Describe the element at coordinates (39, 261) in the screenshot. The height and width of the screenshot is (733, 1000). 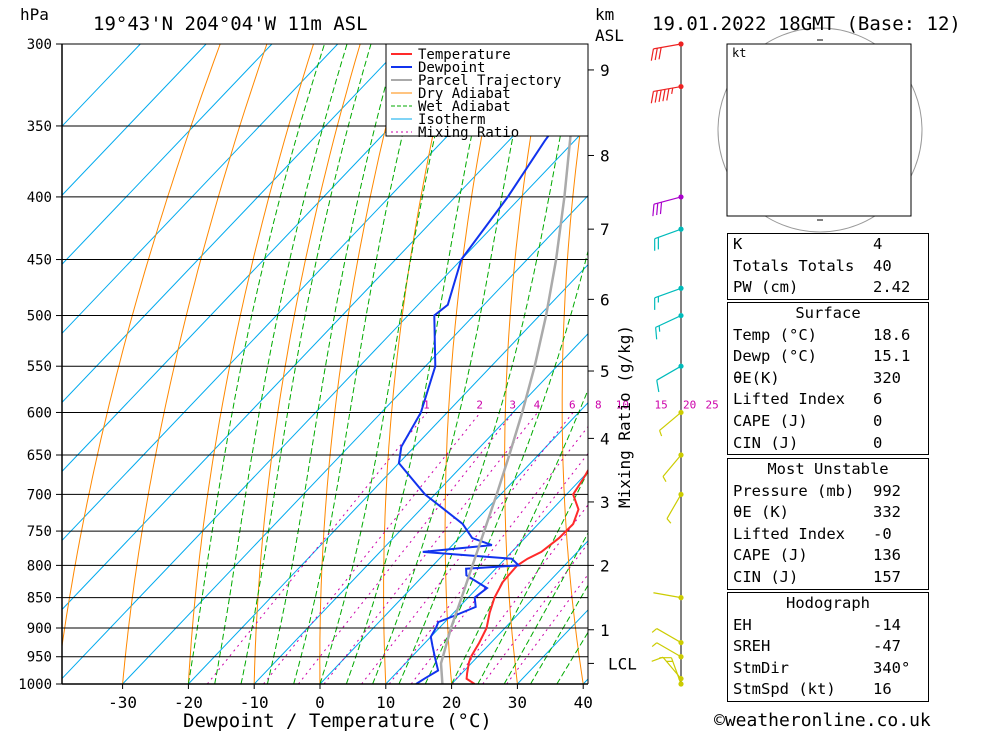
I see `y-tick-label: 450` at that location.